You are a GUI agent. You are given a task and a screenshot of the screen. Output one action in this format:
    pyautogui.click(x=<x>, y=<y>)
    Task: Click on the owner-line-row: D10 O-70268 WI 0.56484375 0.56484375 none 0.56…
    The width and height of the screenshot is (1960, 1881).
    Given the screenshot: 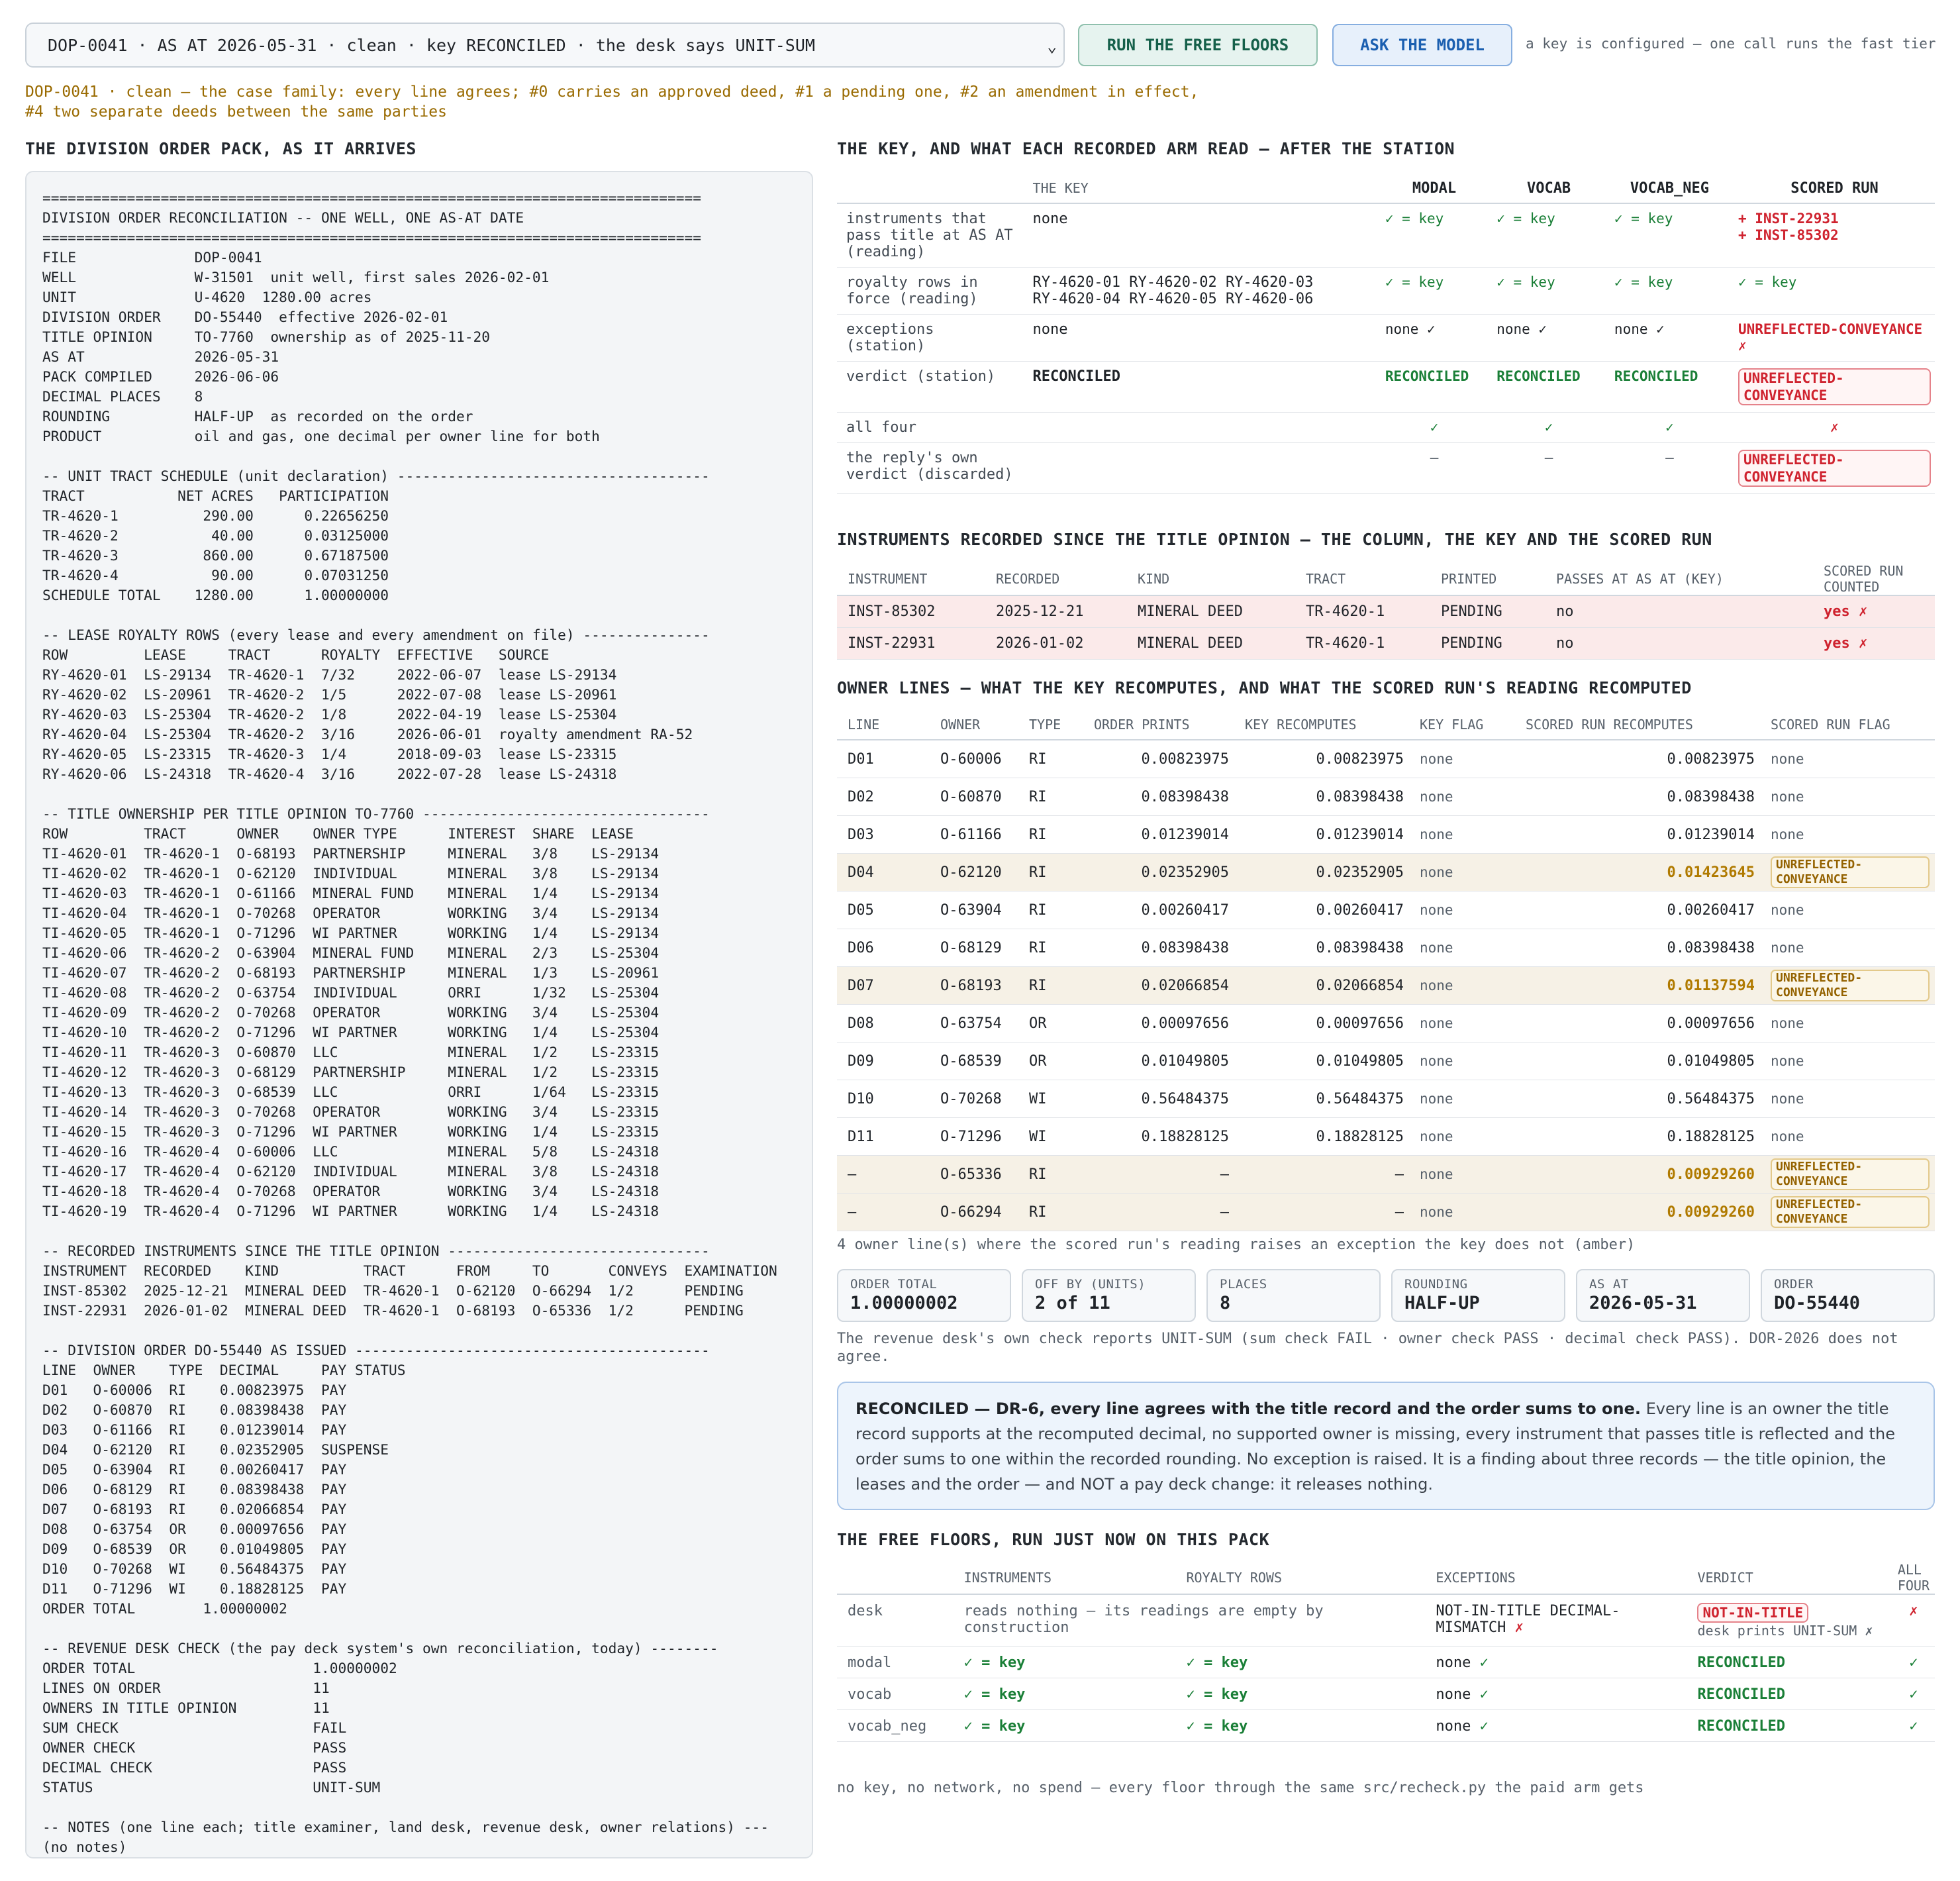 What is the action you would take?
    pyautogui.click(x=1386, y=1099)
    